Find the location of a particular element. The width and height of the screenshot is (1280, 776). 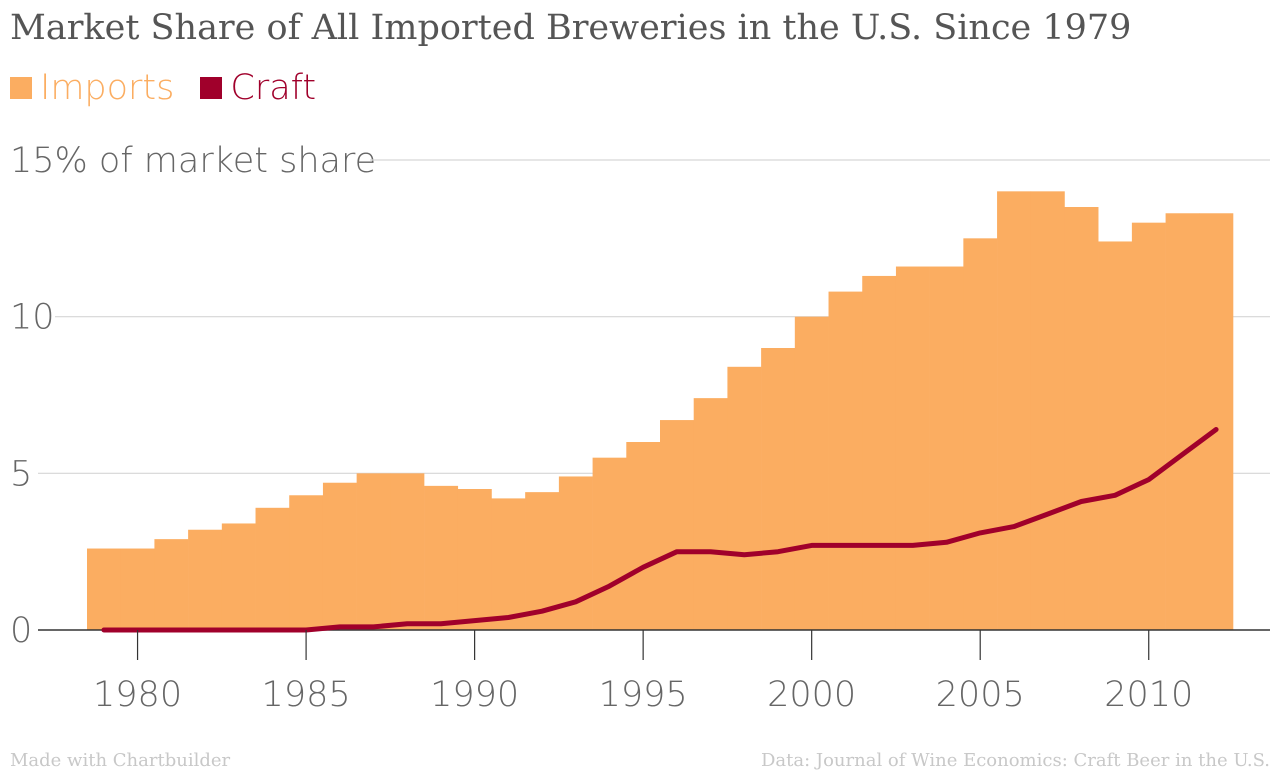

legend-swatch-craft is located at coordinates (211, 88).